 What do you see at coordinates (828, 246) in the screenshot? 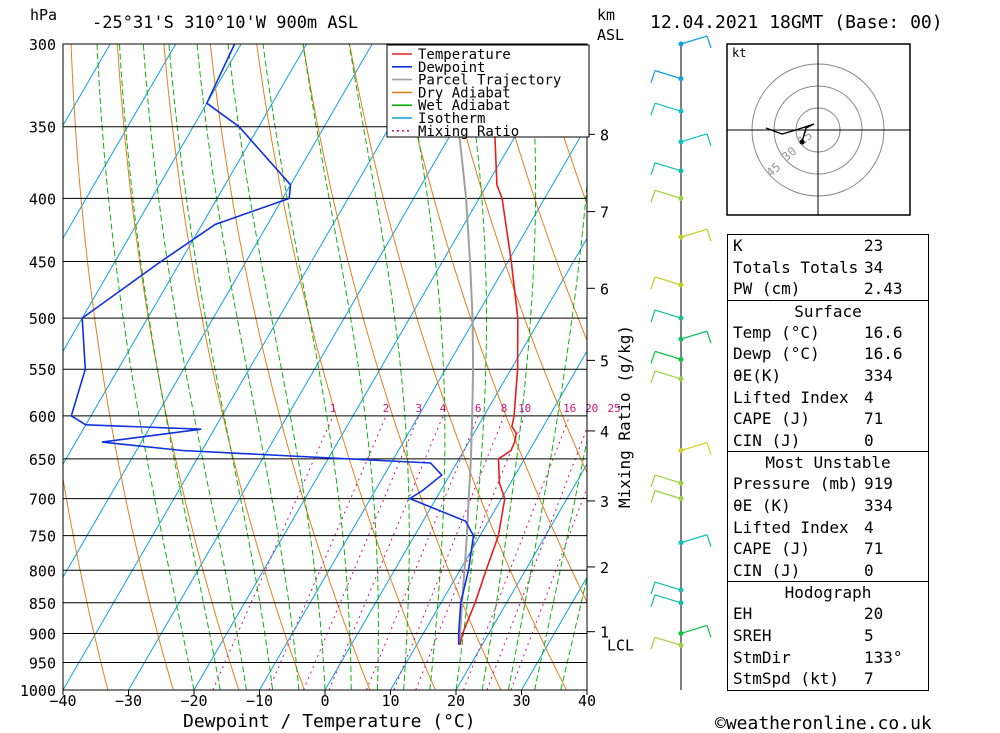
I see `stat-row: K 23` at bounding box center [828, 246].